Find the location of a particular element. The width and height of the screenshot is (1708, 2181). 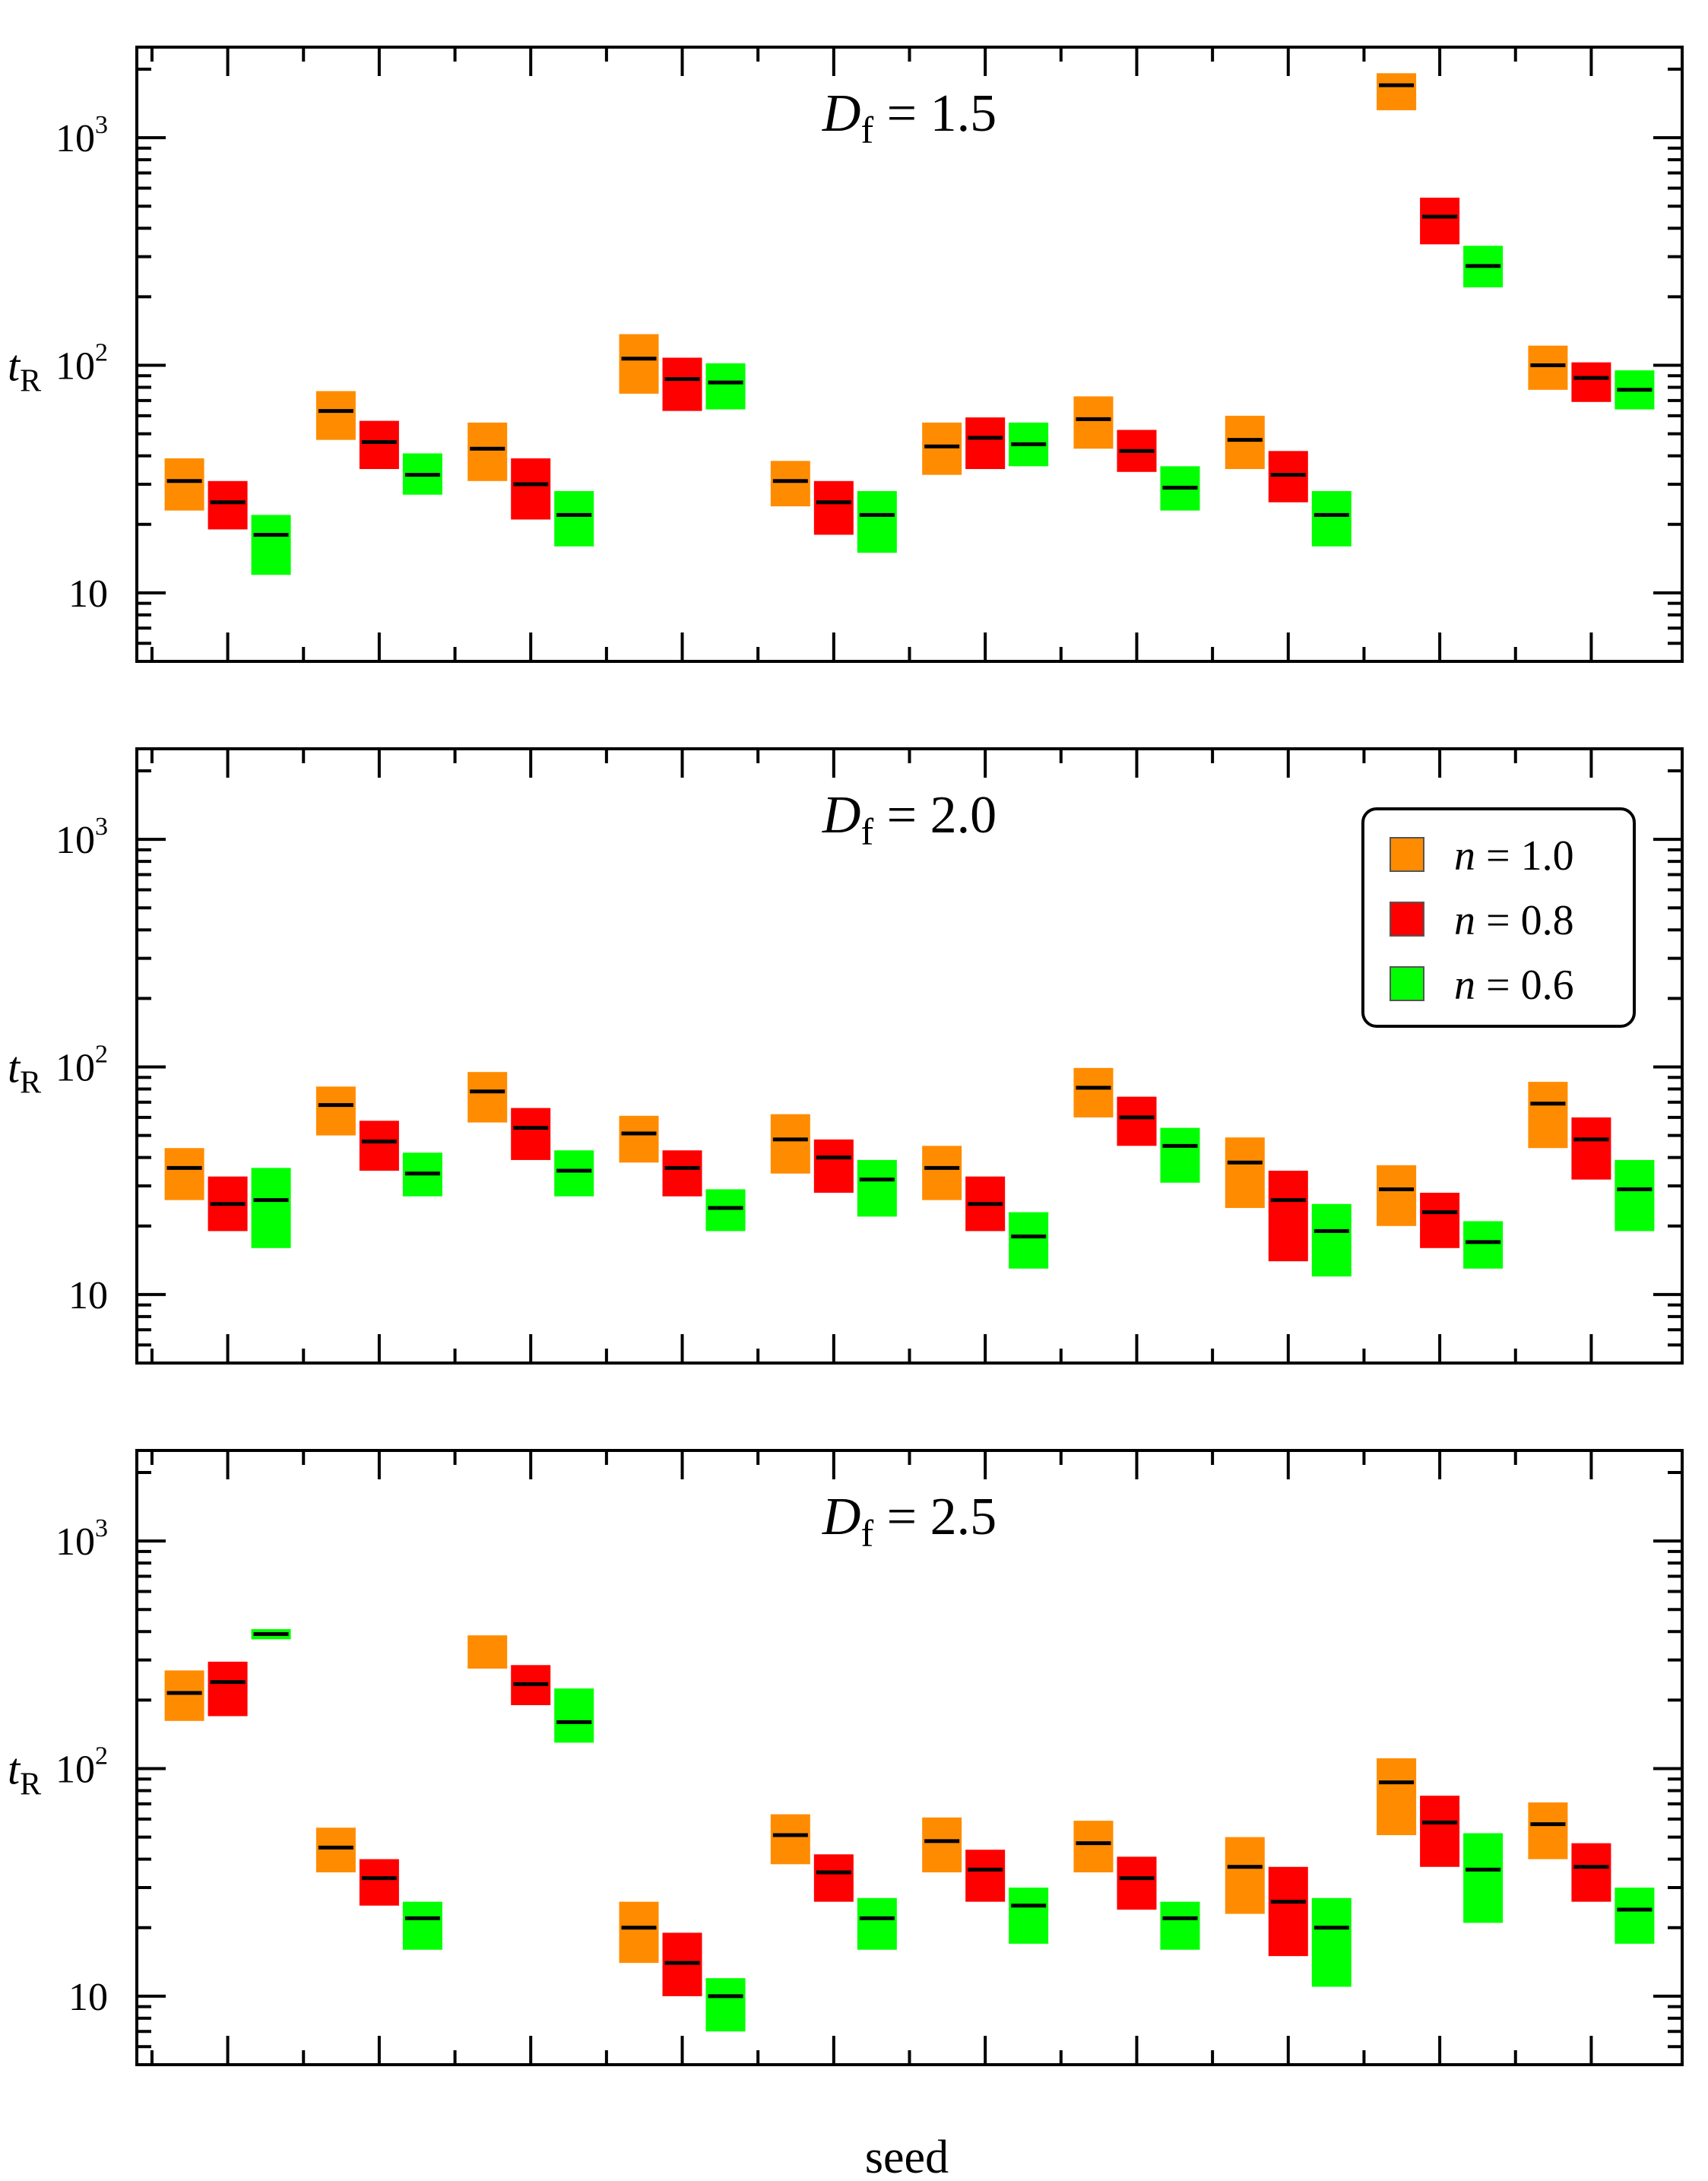

panel-title: Df = 1.5 is located at coordinates (910, 117).